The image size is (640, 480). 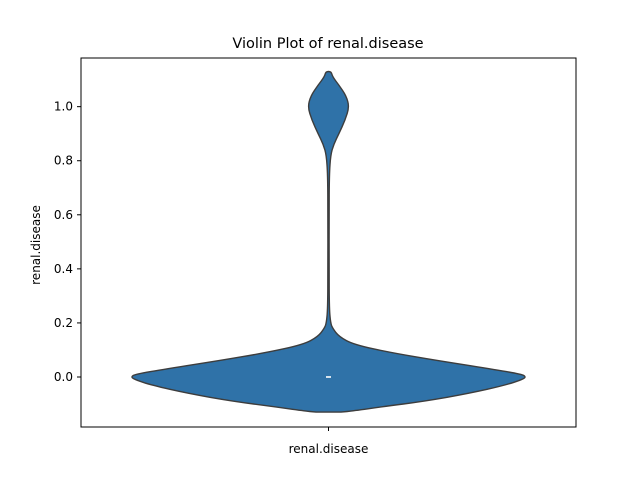 I want to click on y-tick-label: 0.2, so click(x=63, y=323).